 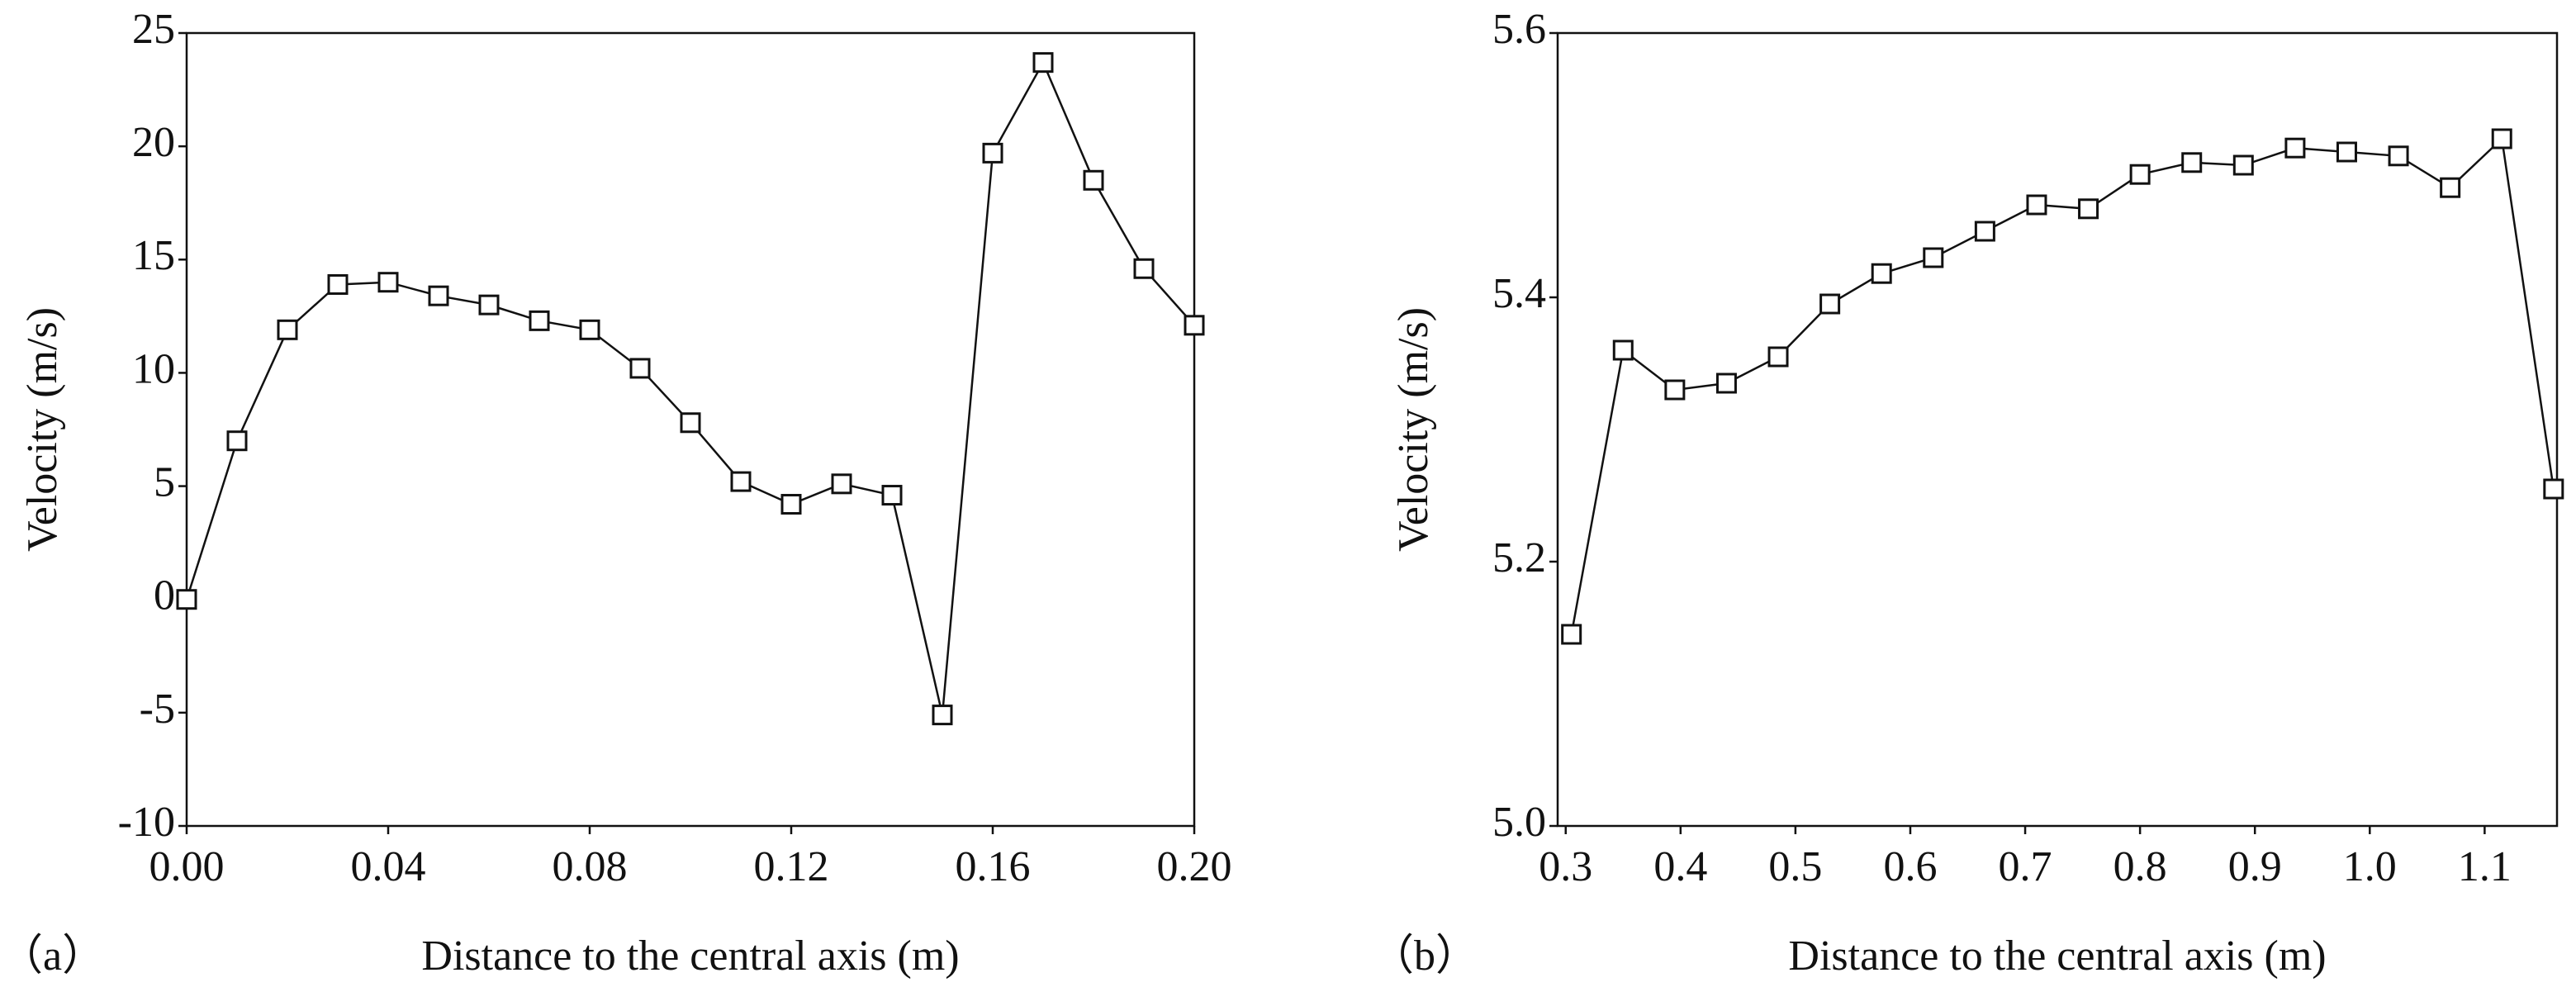 I want to click on panel-label: （a）, so click(x=52, y=956).